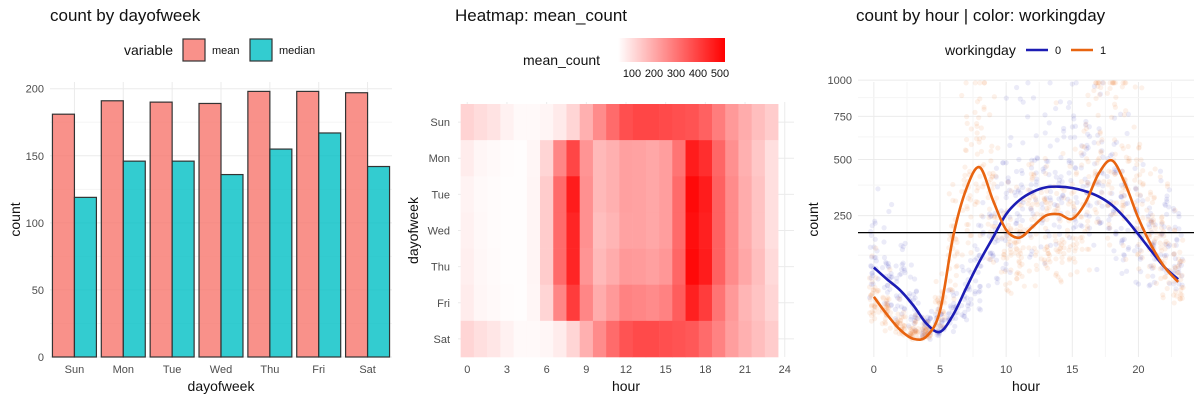  What do you see at coordinates (666, 370) in the screenshot?
I see `x-tick-label: 15` at bounding box center [666, 370].